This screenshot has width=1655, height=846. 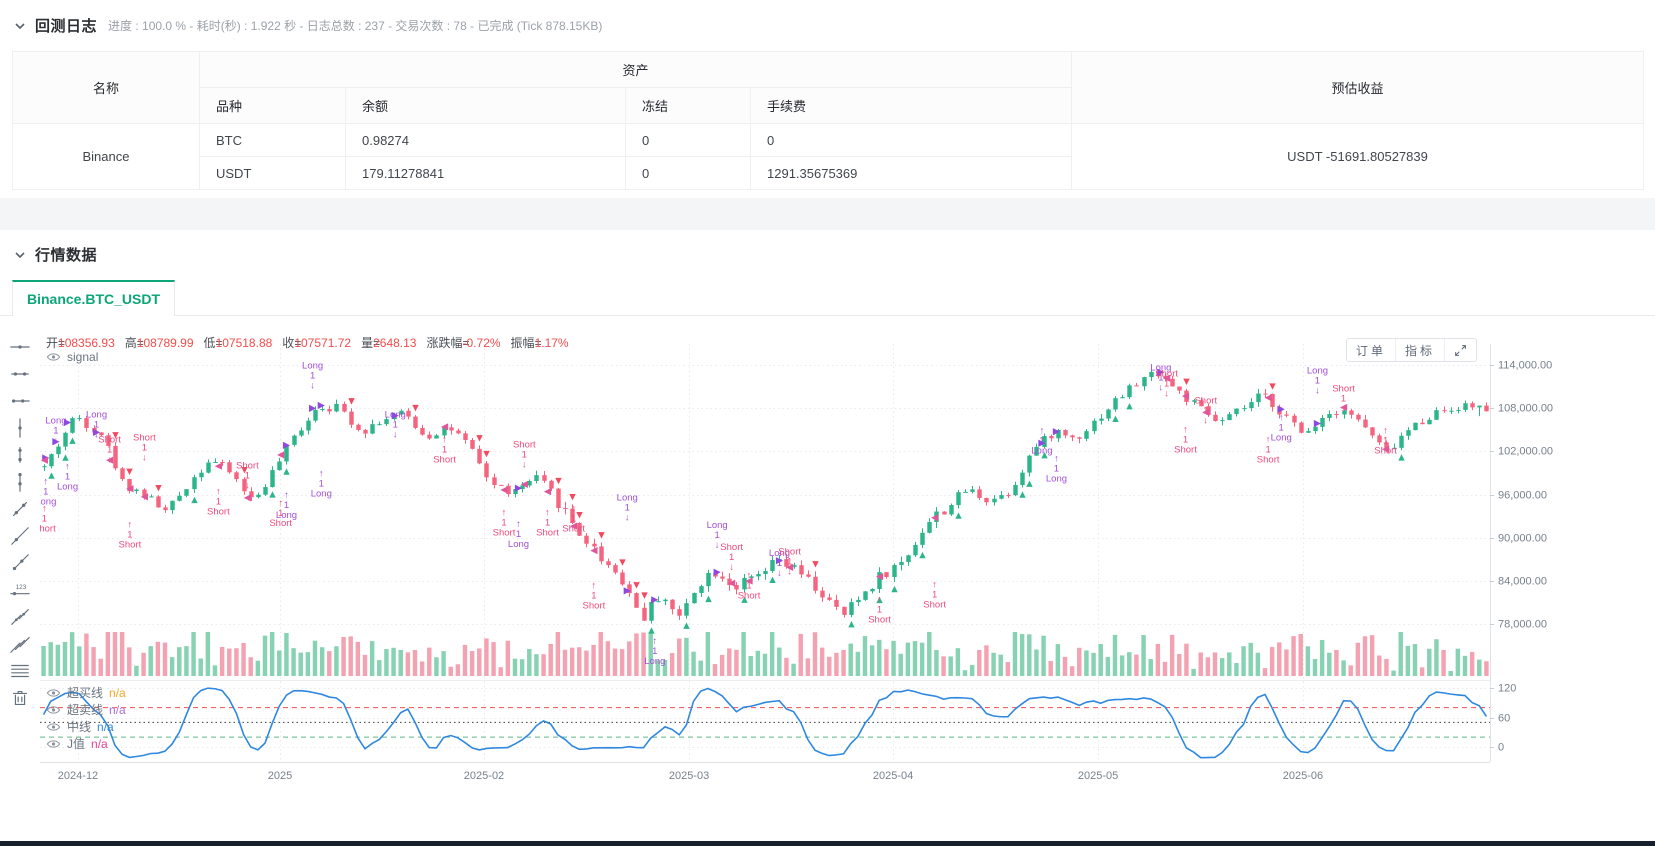 What do you see at coordinates (20, 563) in the screenshot?
I see `trend-ray-icon` at bounding box center [20, 563].